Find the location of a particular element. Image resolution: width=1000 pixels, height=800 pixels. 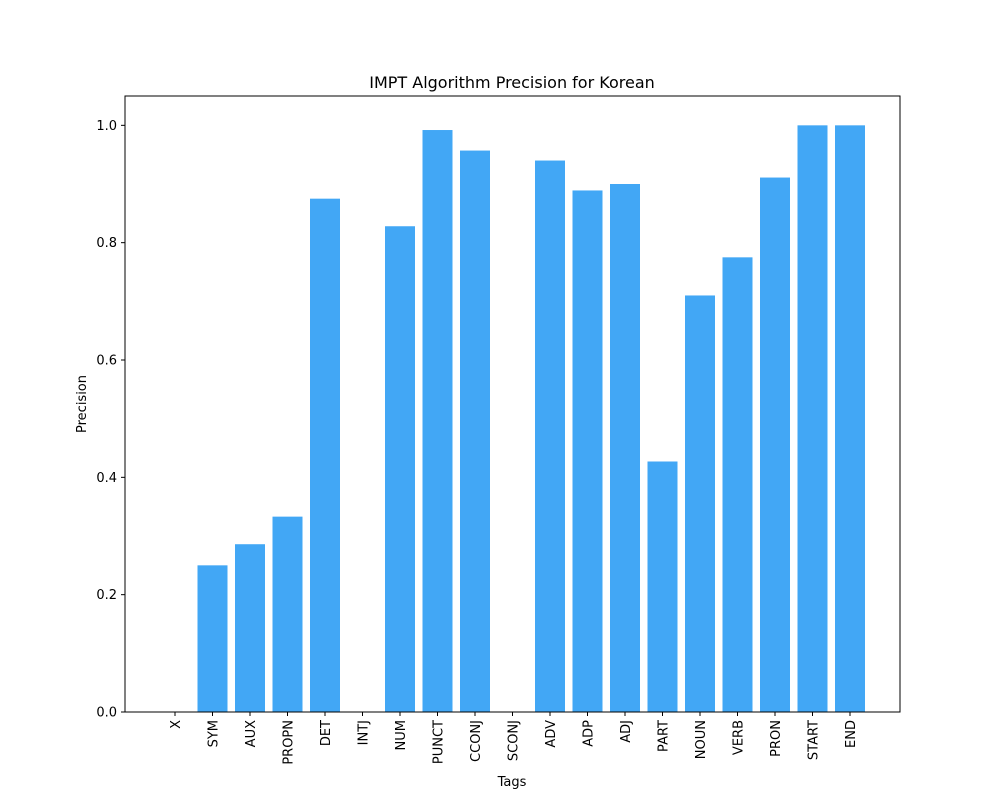

bar-pron is located at coordinates (775, 445).